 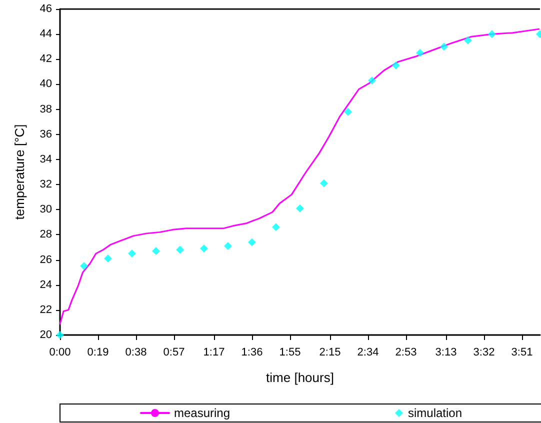 I want to click on y-axis-title: temperature [°C], so click(x=19, y=172).